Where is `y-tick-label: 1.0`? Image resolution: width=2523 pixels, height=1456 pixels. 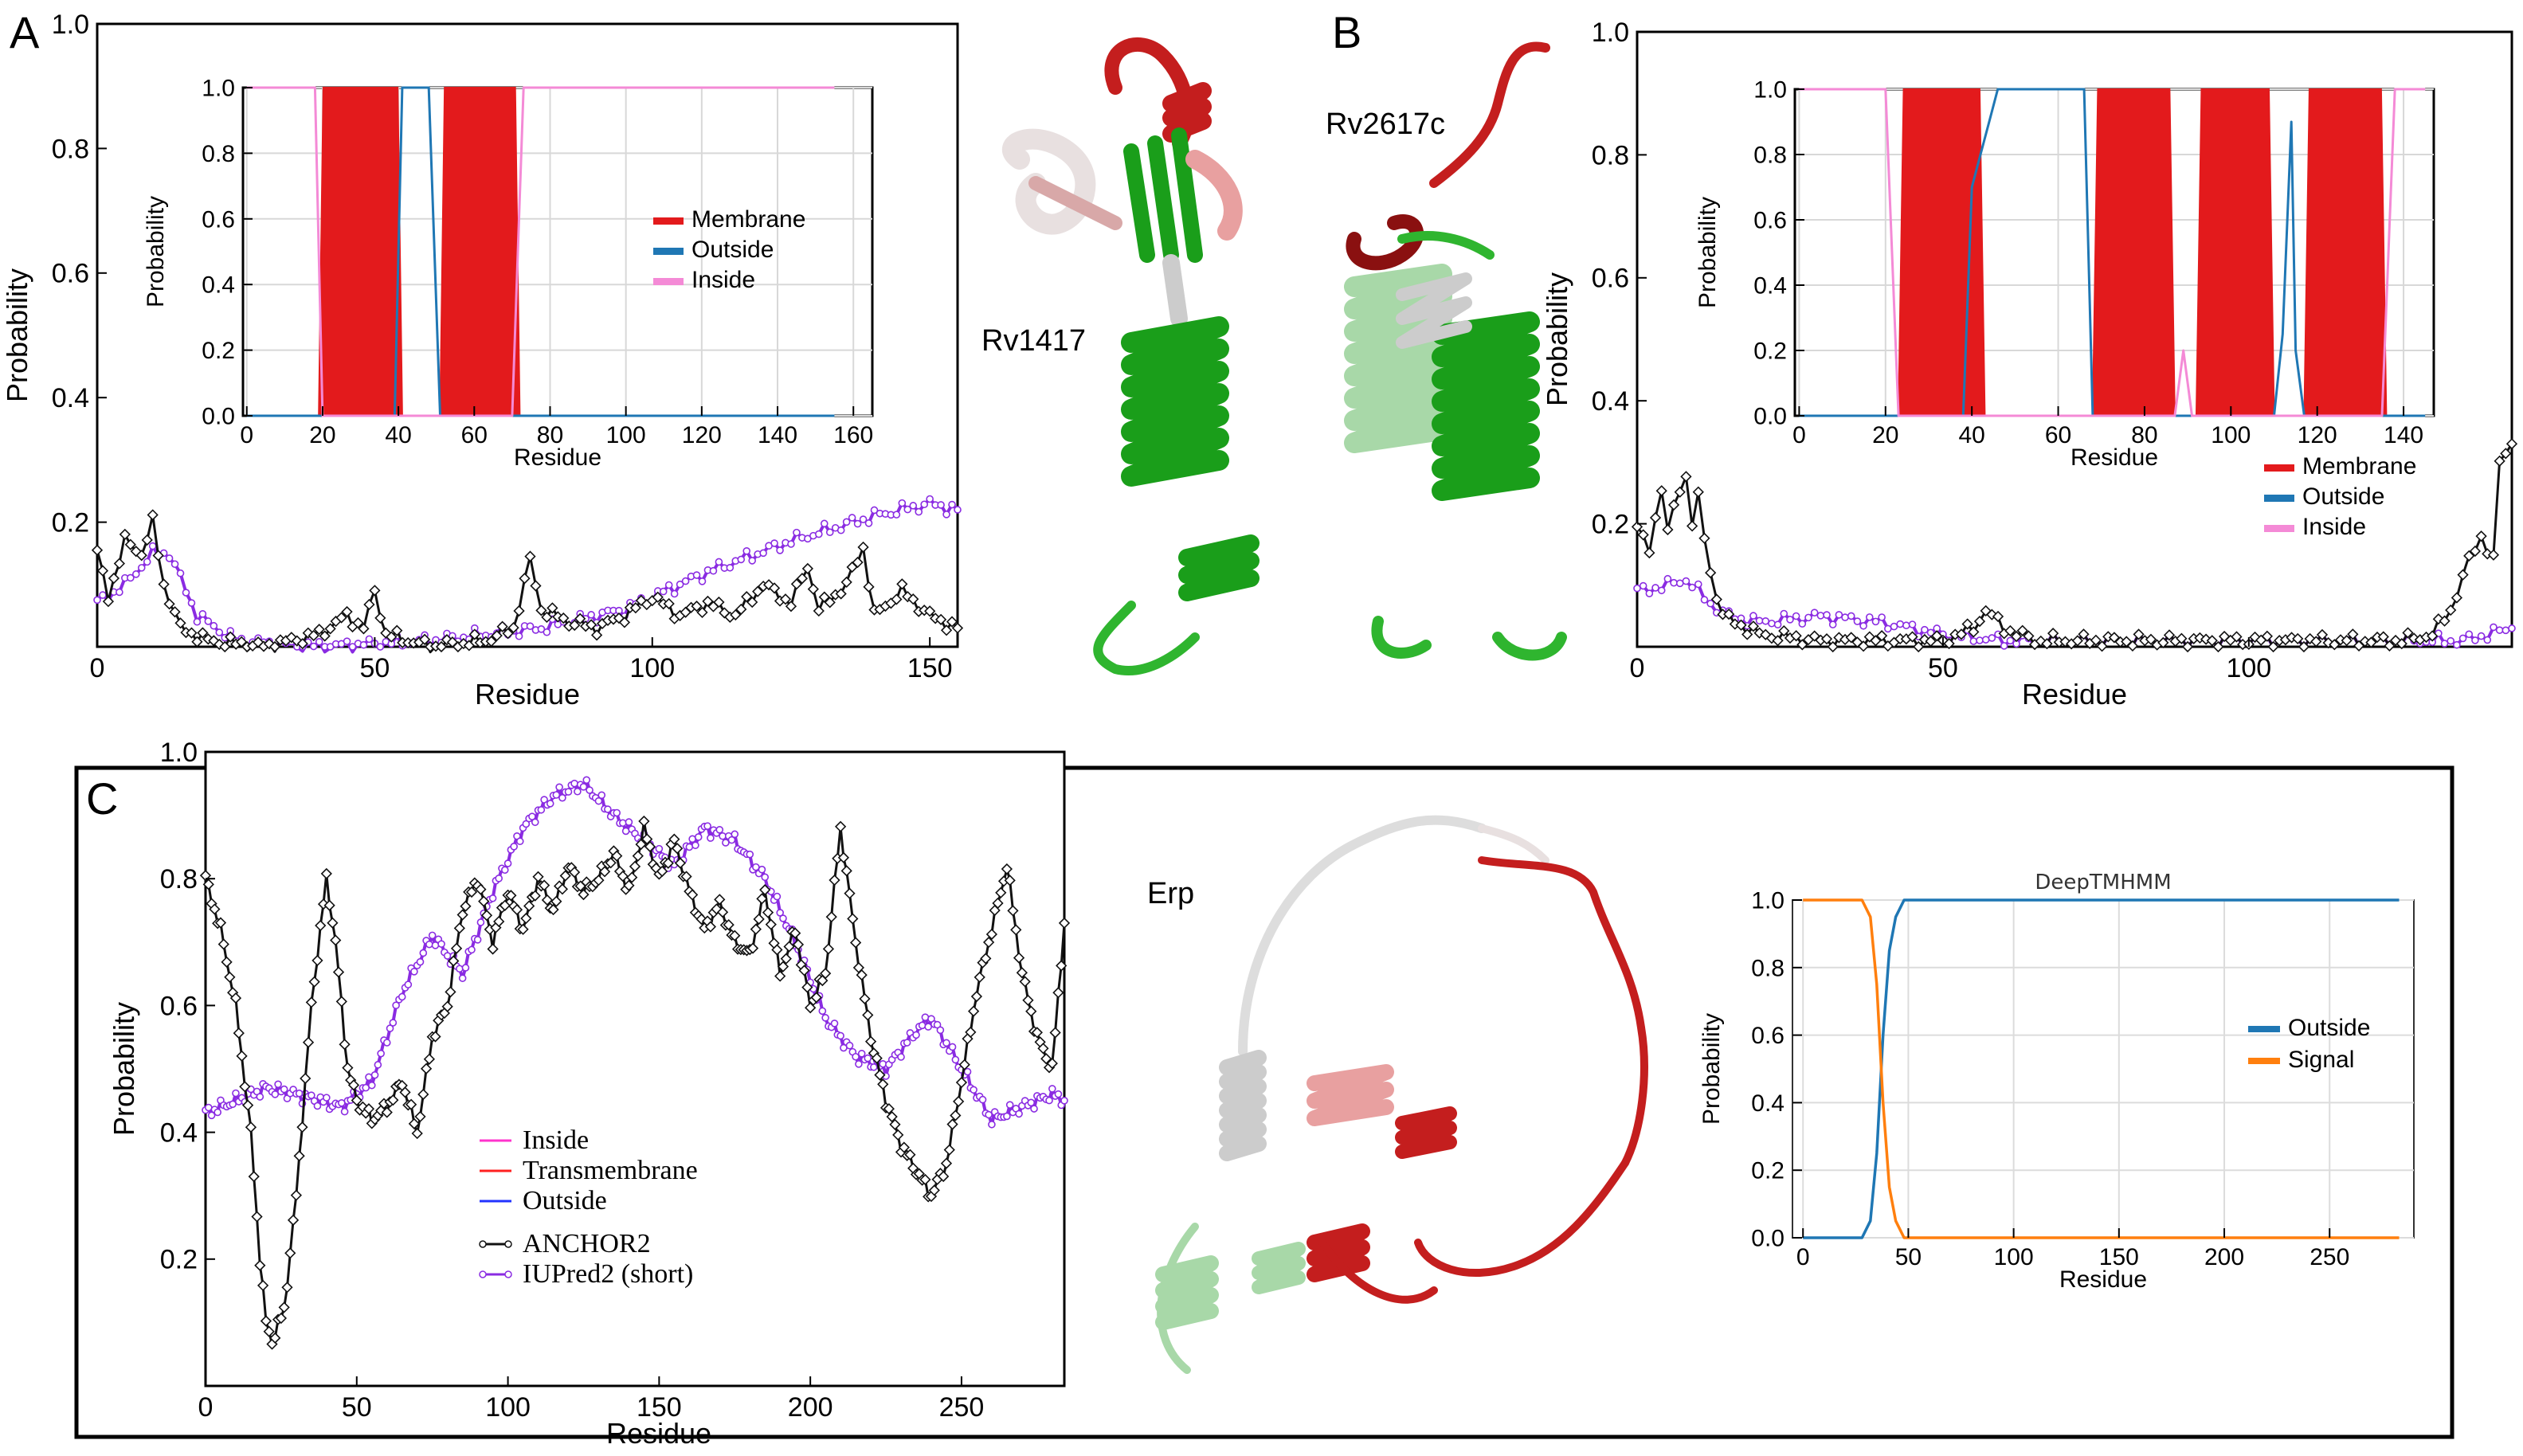 y-tick-label: 1.0 is located at coordinates (1610, 33).